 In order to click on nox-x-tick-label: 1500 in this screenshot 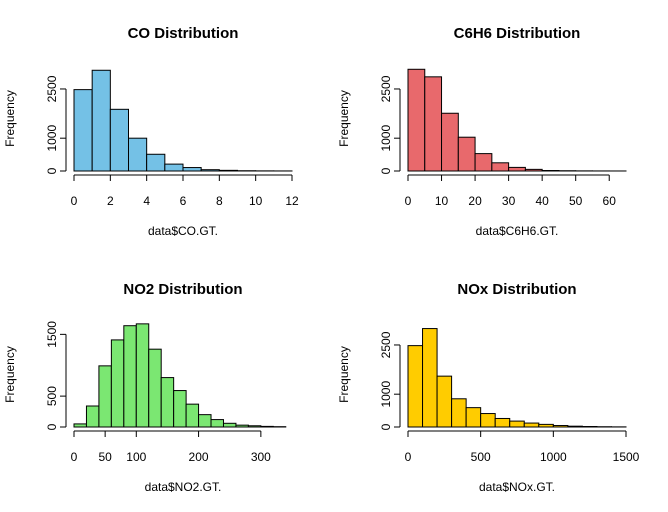, I will do `click(626, 457)`.